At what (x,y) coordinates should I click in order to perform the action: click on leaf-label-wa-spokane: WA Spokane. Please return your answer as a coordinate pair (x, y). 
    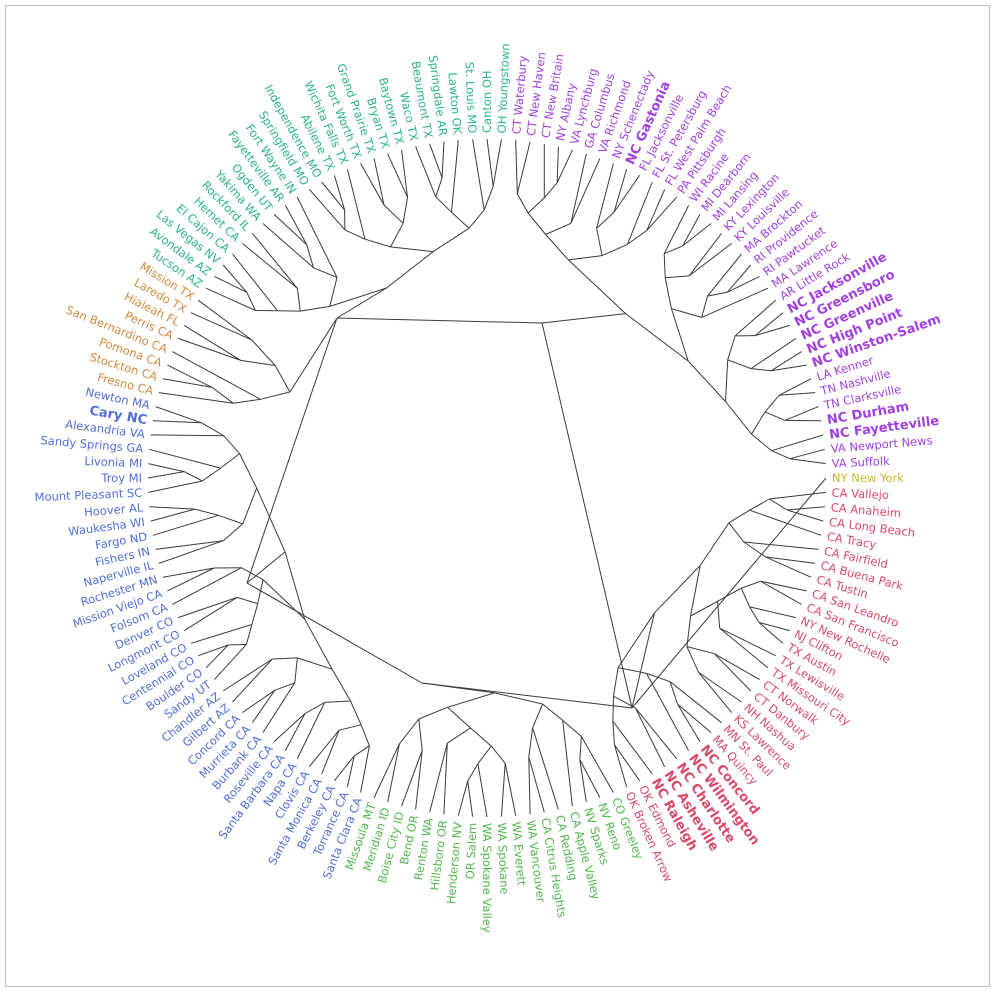
    Looking at the image, I should click on (503, 858).